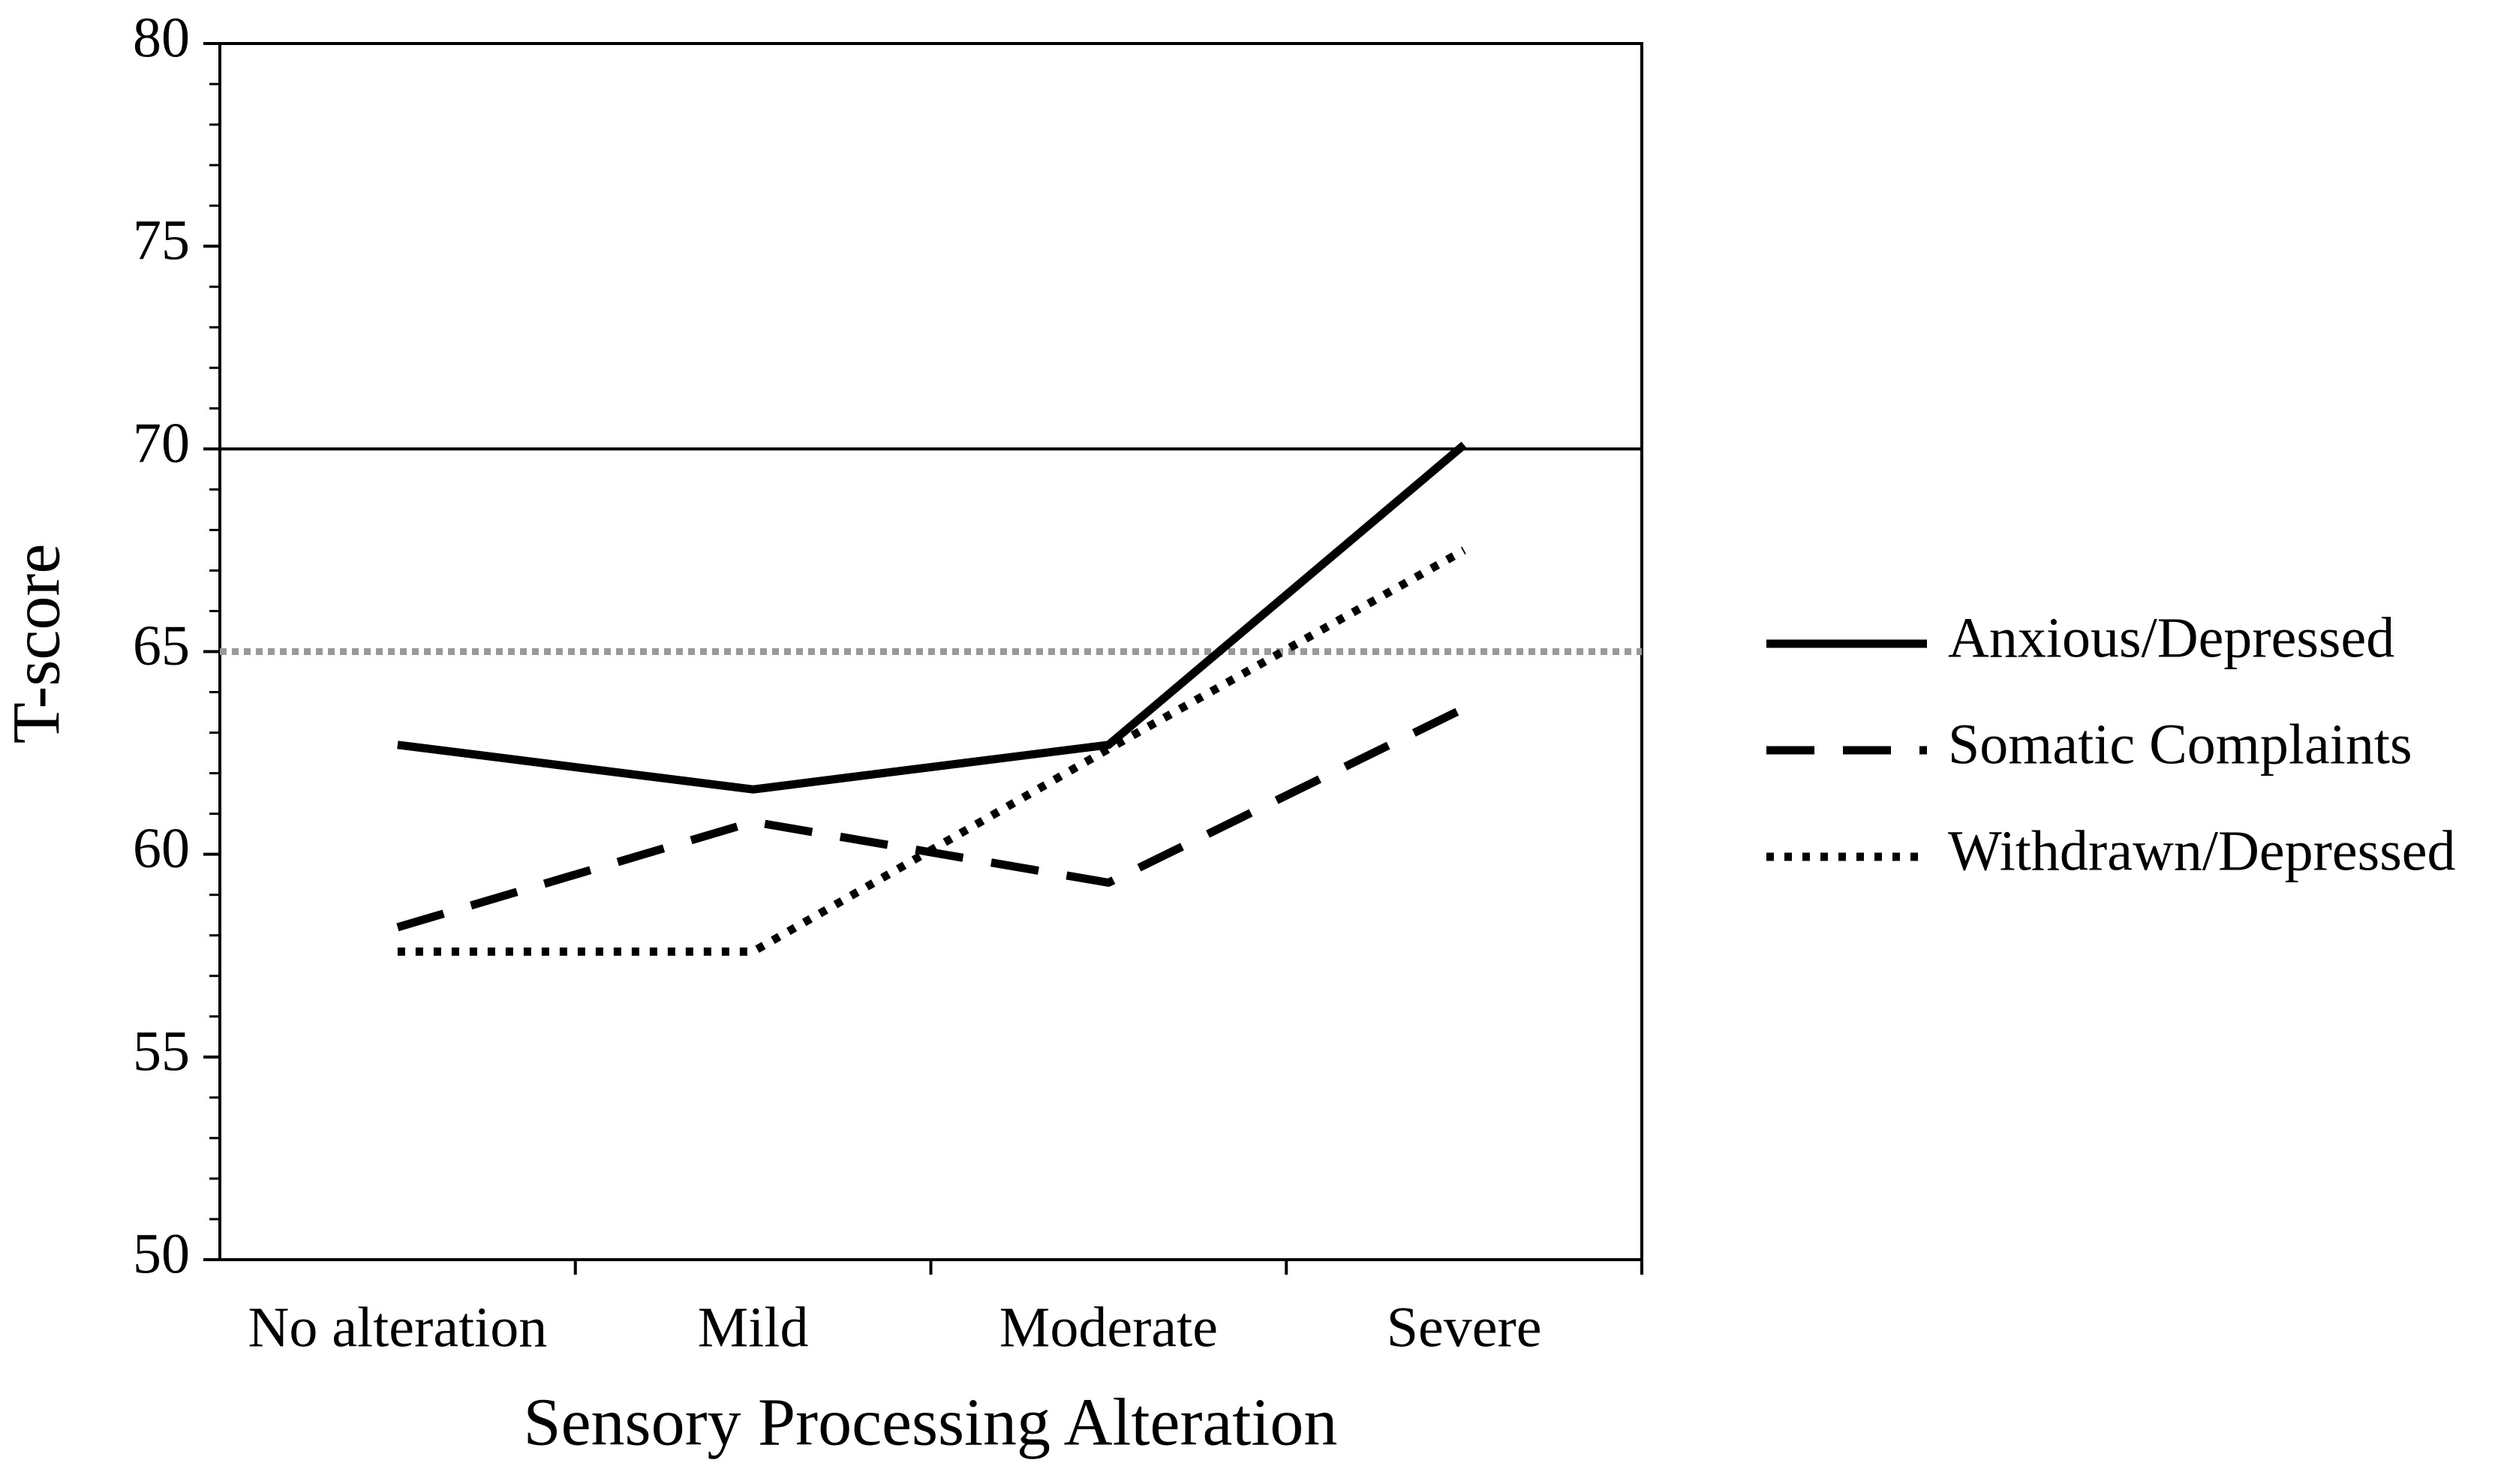 The width and height of the screenshot is (2516, 1484). Describe the element at coordinates (1464, 1327) in the screenshot. I see `x-tick-label: Severe` at that location.